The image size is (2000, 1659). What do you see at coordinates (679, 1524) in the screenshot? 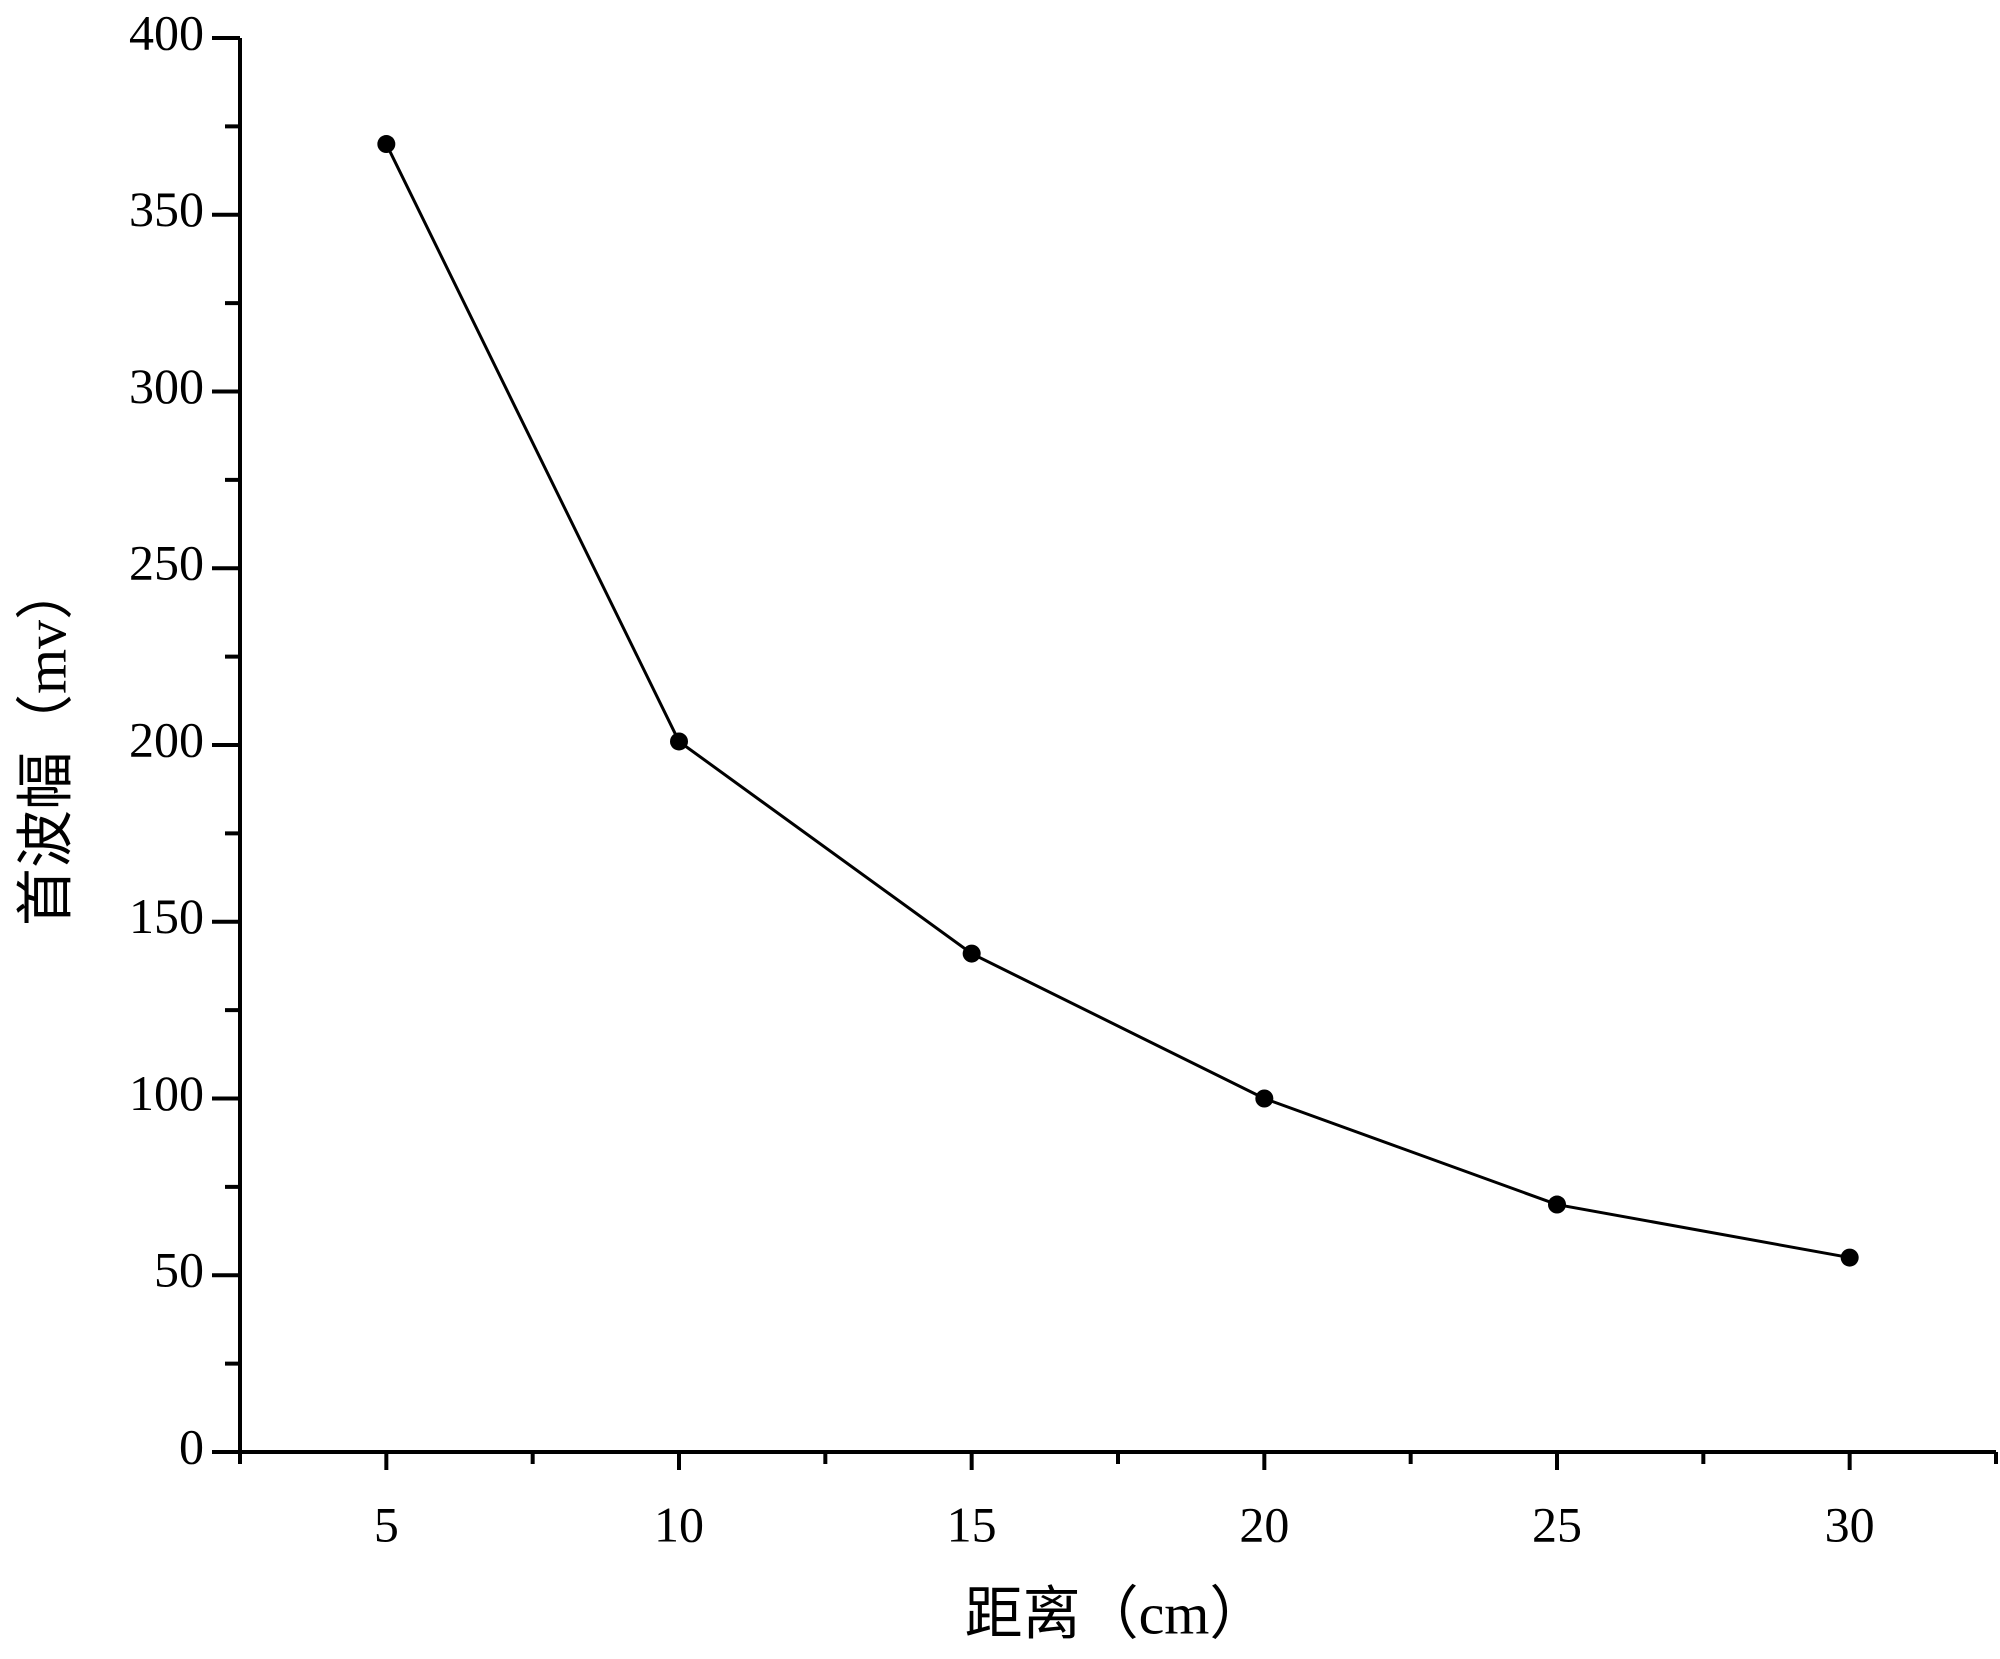
I see `x-tick-label: 10` at bounding box center [679, 1524].